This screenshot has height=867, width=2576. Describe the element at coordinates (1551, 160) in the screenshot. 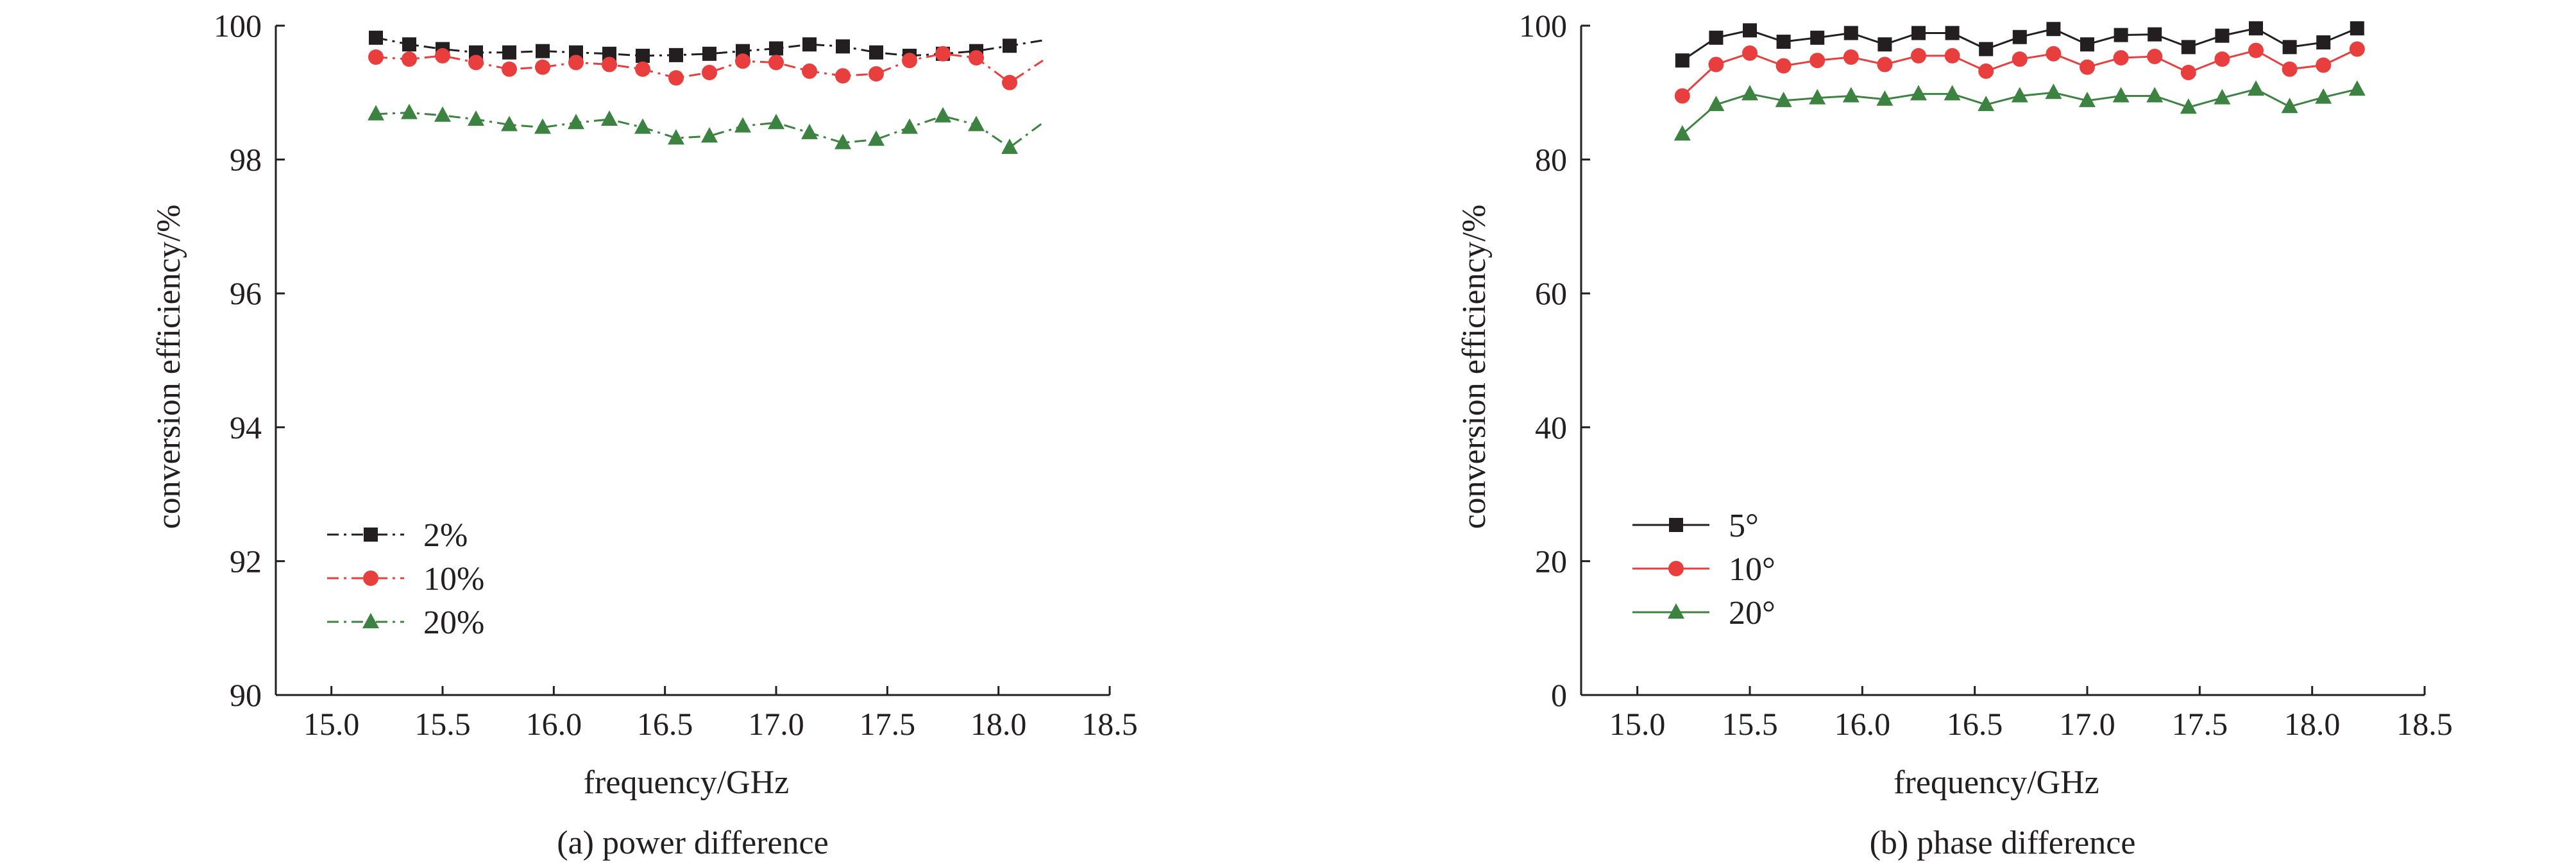

I see `y-tick-label: 80` at that location.